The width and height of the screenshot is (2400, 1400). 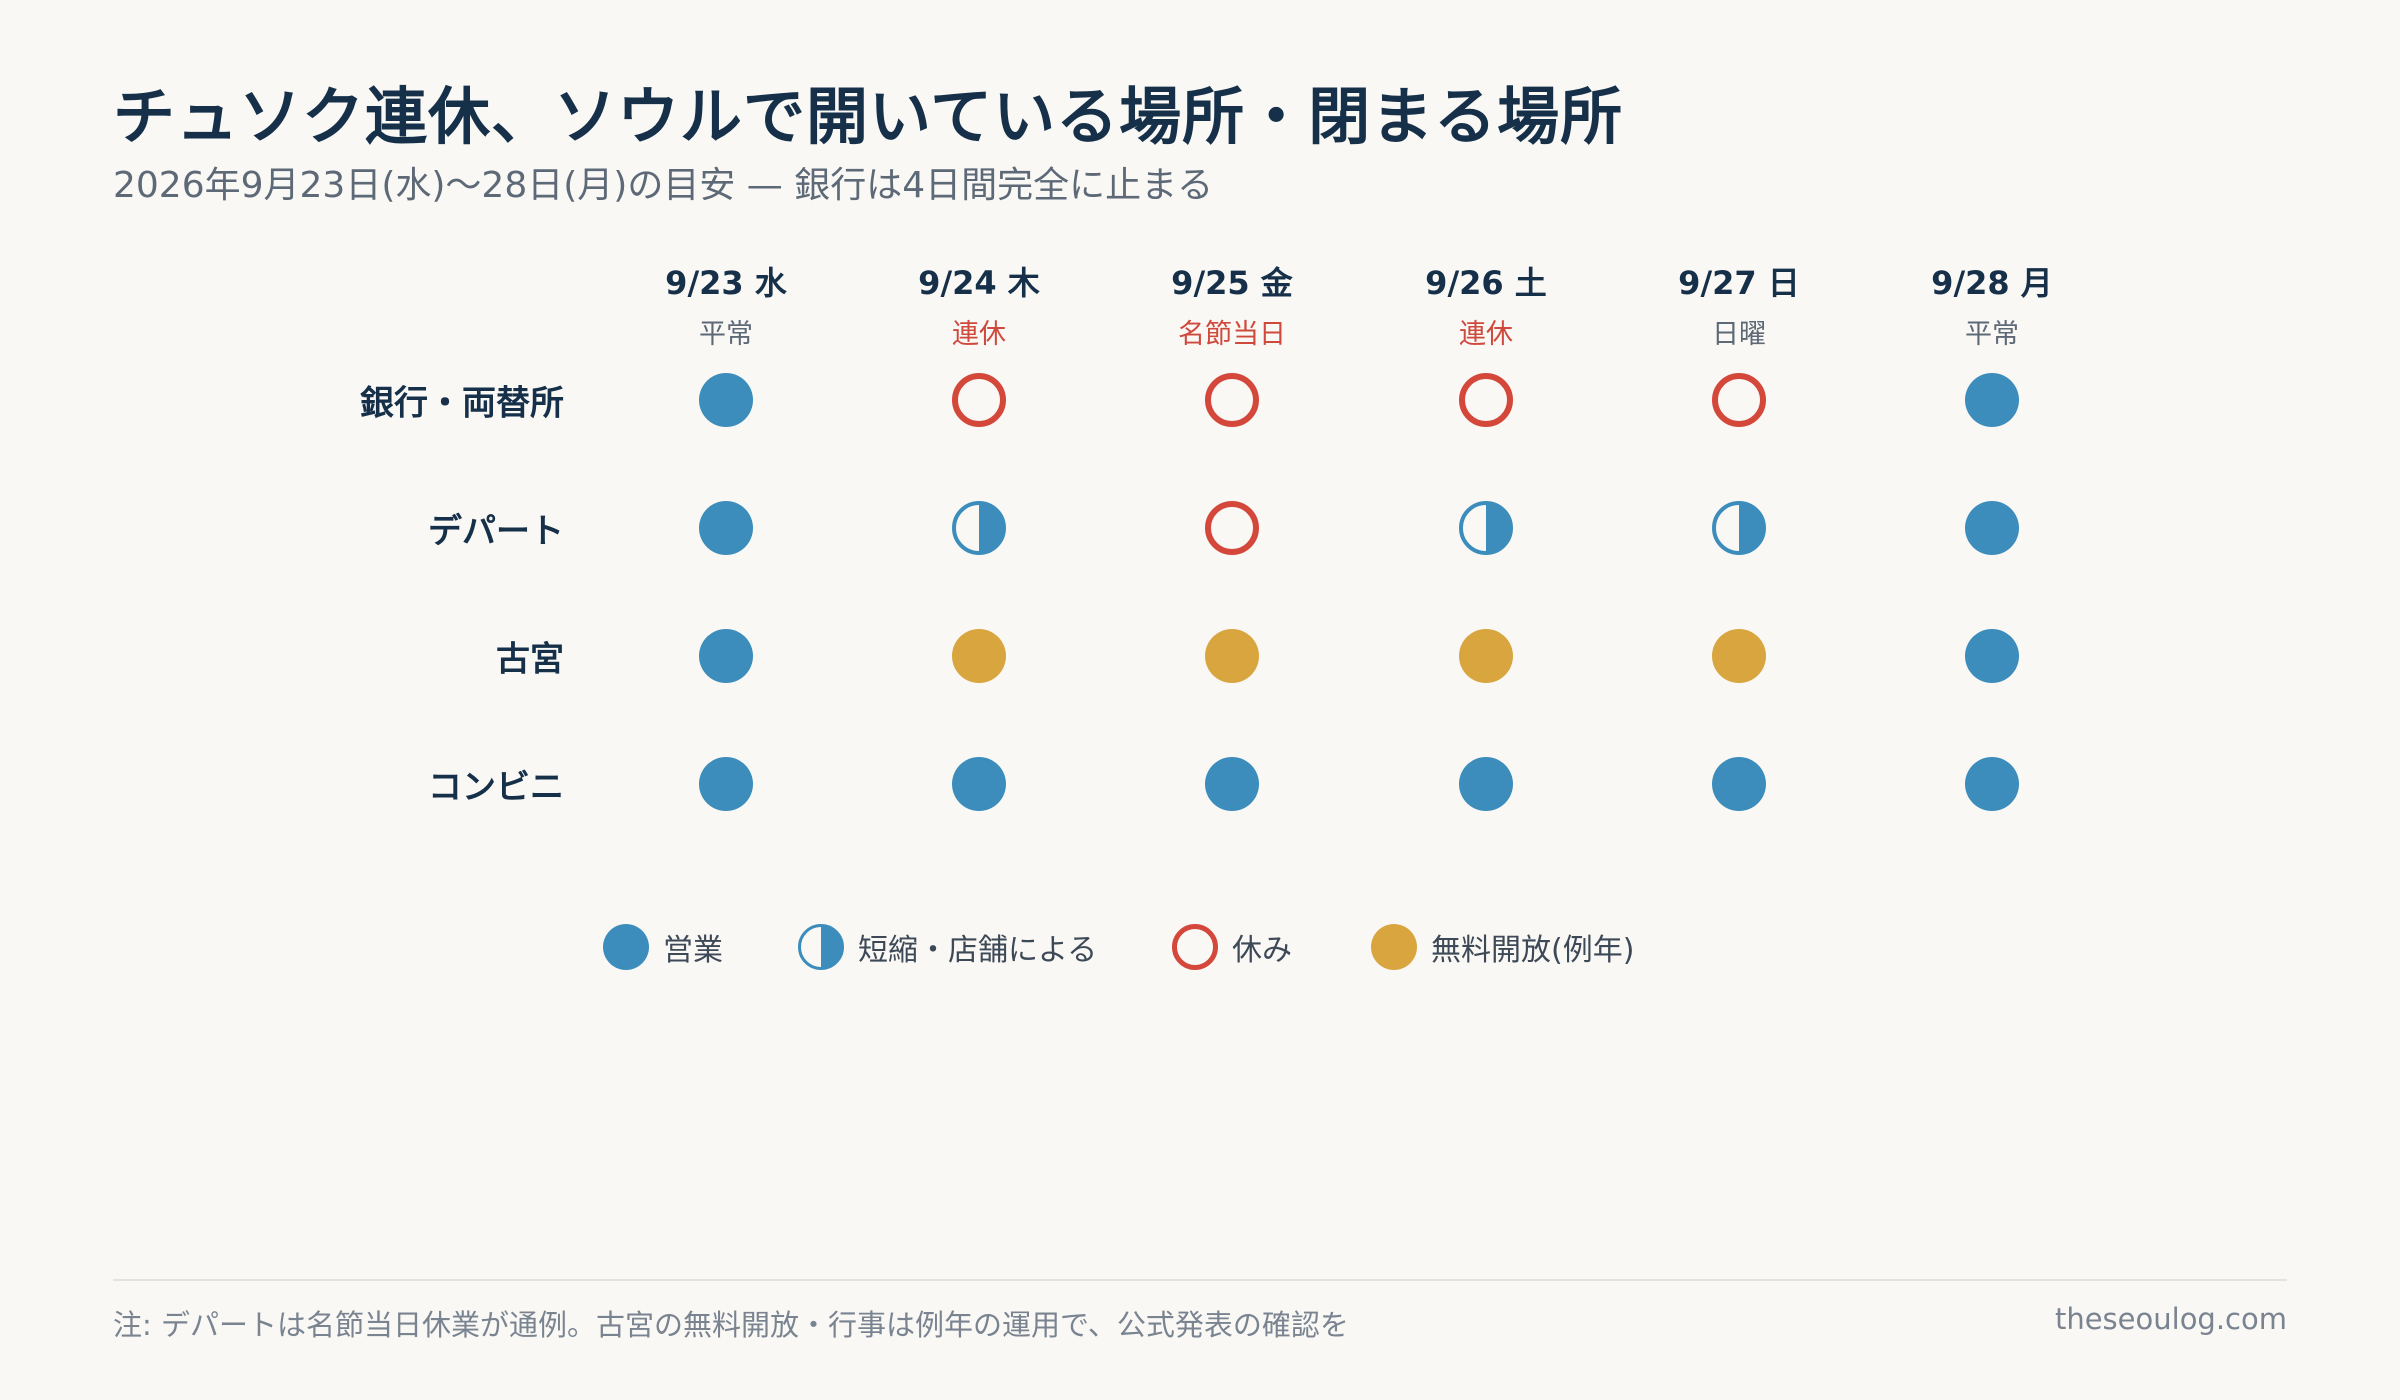 What do you see at coordinates (1232, 334) in the screenshot?
I see `day-type: 名節当日` at bounding box center [1232, 334].